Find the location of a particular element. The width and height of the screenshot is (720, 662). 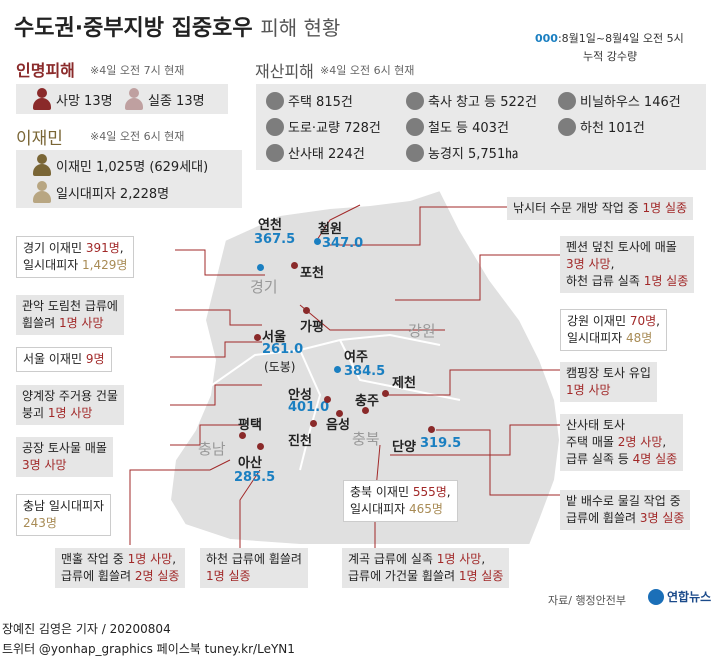

city-danyang: 단양 is located at coordinates (404, 447).